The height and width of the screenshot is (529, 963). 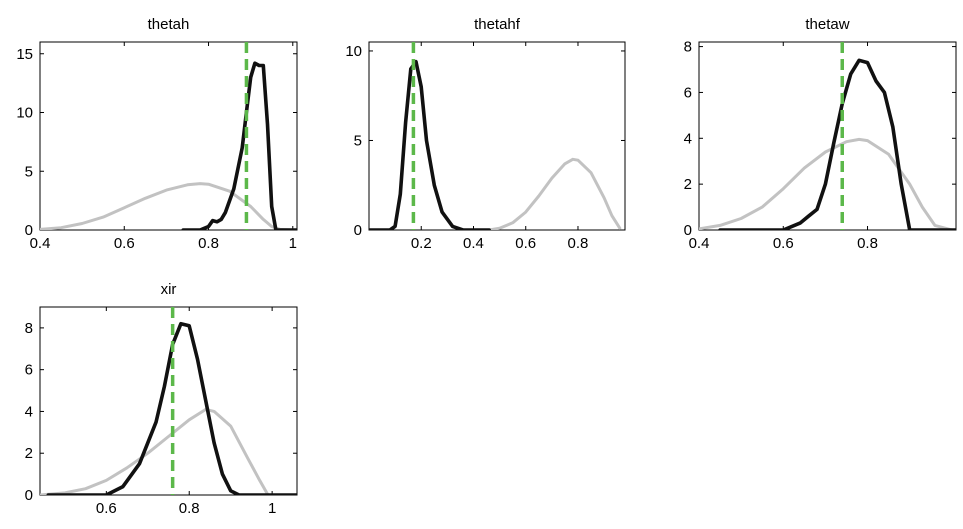 I want to click on subplot-title: xir, so click(x=169, y=289).